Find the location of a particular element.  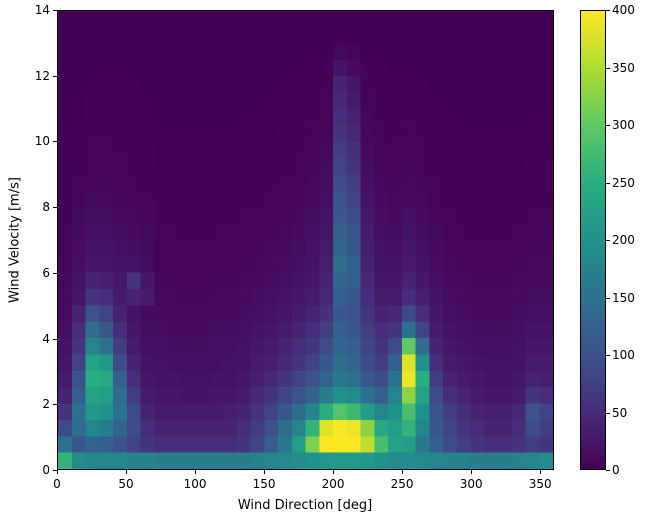

colorbar-gradient is located at coordinates (593, 240).